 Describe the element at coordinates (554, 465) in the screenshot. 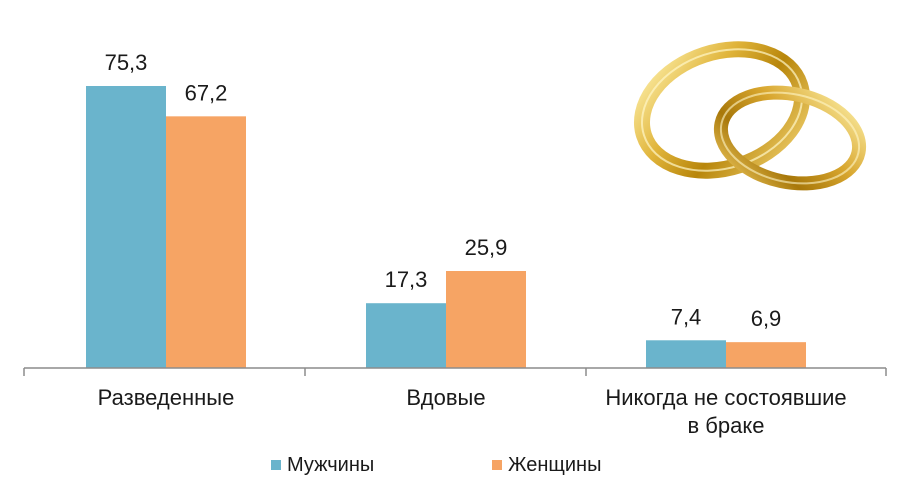

I see `legend-label-women: Женщины` at that location.